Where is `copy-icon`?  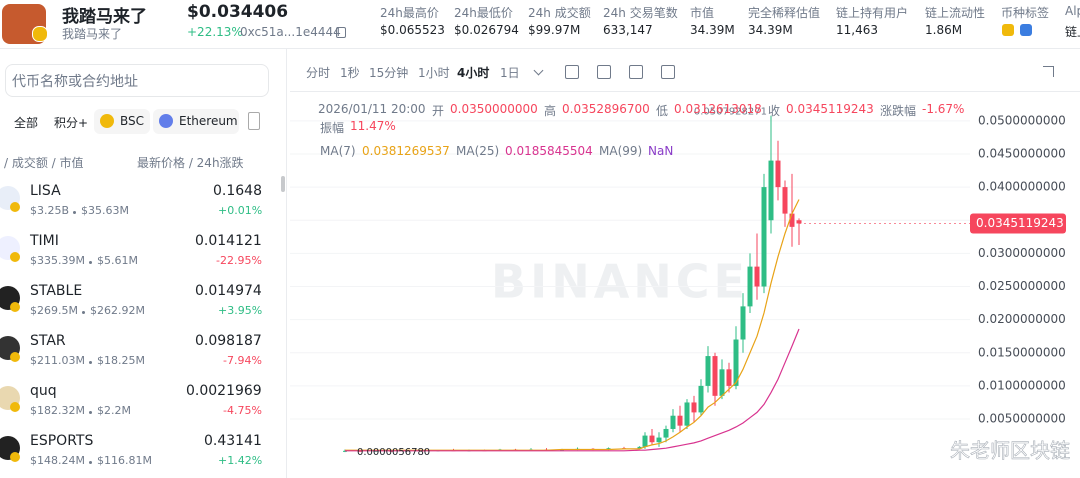 copy-icon is located at coordinates (341, 32).